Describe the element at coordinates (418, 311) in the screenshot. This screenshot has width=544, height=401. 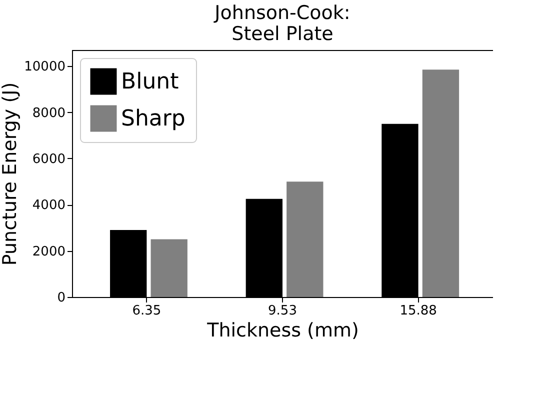
I see `x-tick-label: 15.88` at that location.